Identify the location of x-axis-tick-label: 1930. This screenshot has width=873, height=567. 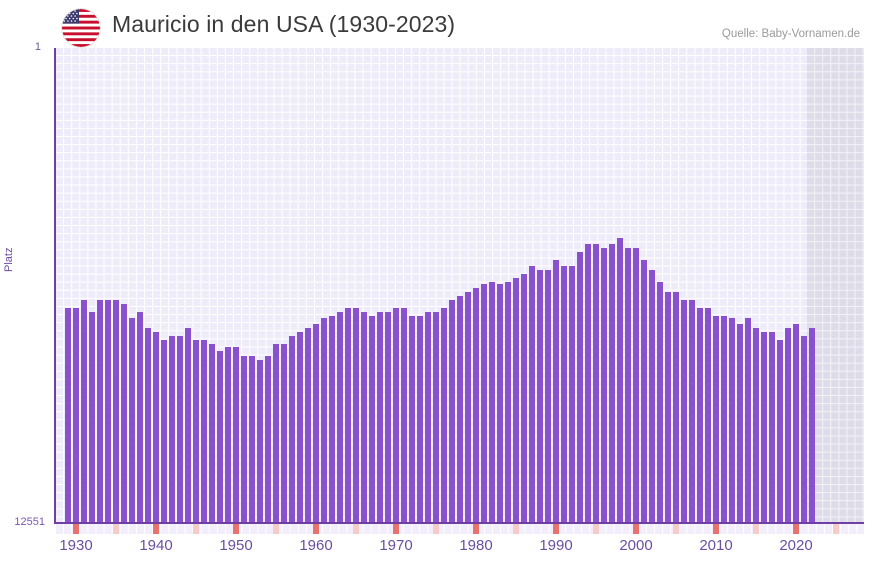
(76, 545).